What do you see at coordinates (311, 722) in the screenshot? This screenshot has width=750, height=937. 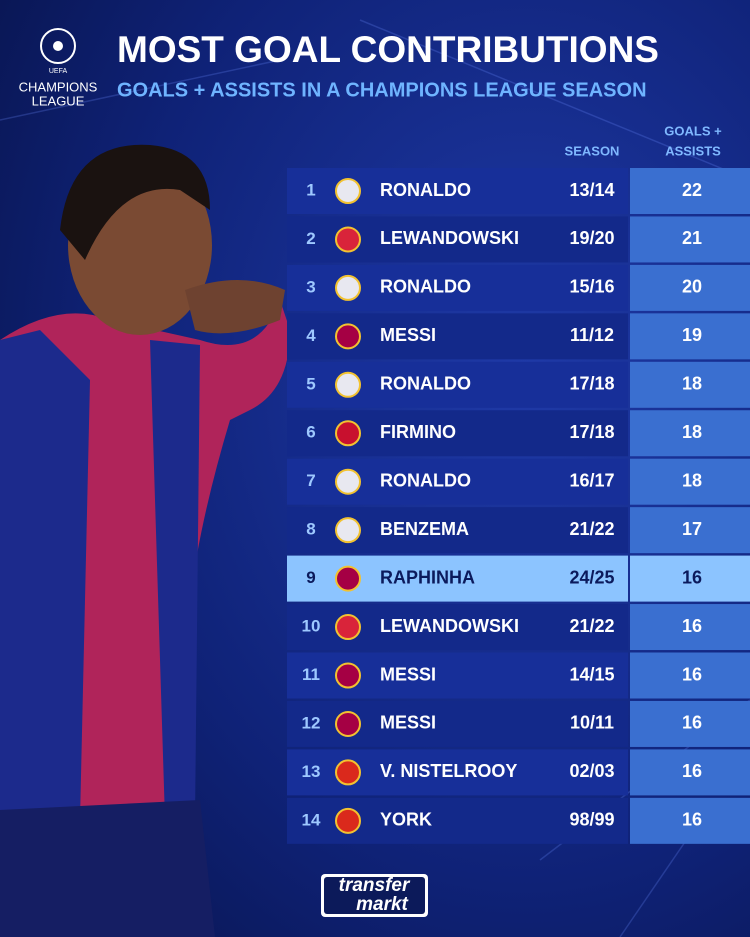 I see `rank: 12` at bounding box center [311, 722].